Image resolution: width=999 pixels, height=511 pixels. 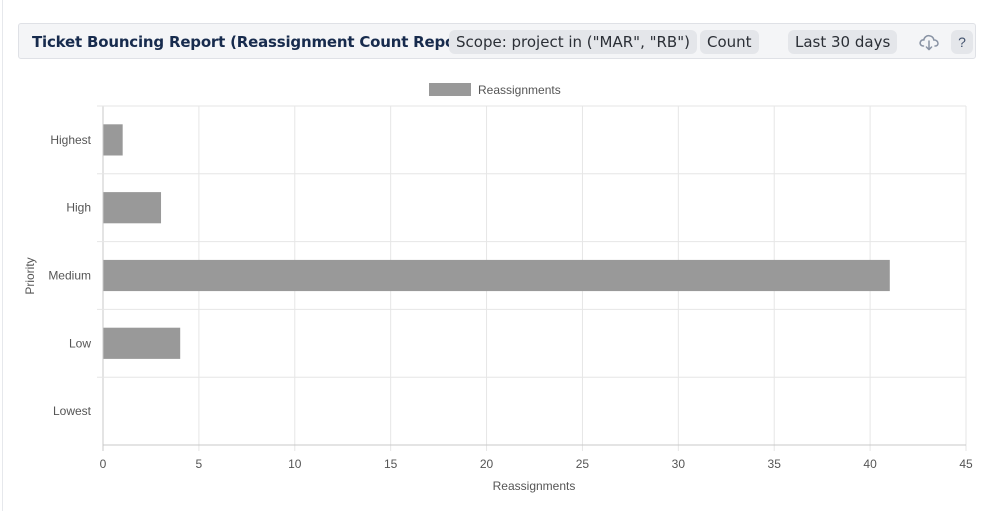 I want to click on x-tick-label: 30, so click(x=679, y=464).